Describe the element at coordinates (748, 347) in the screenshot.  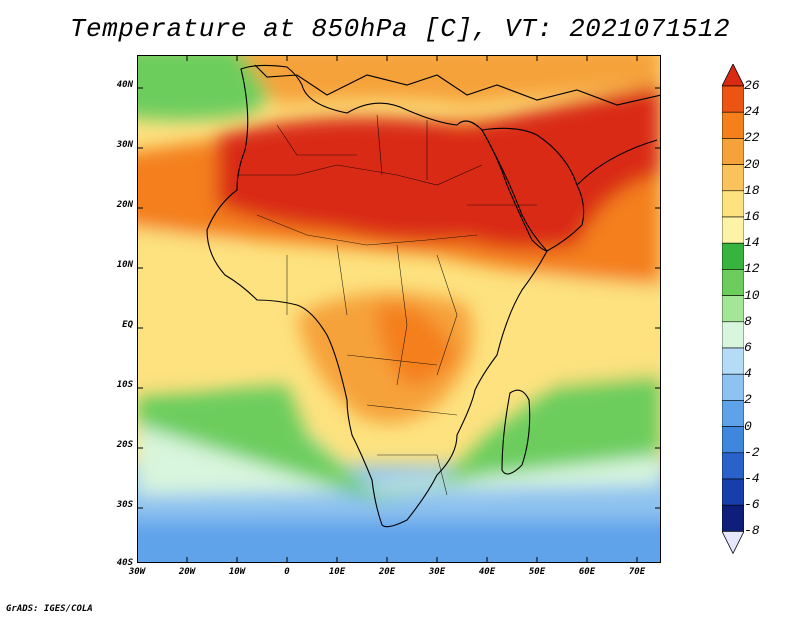
I see `colorbar-tick-label: 6` at that location.